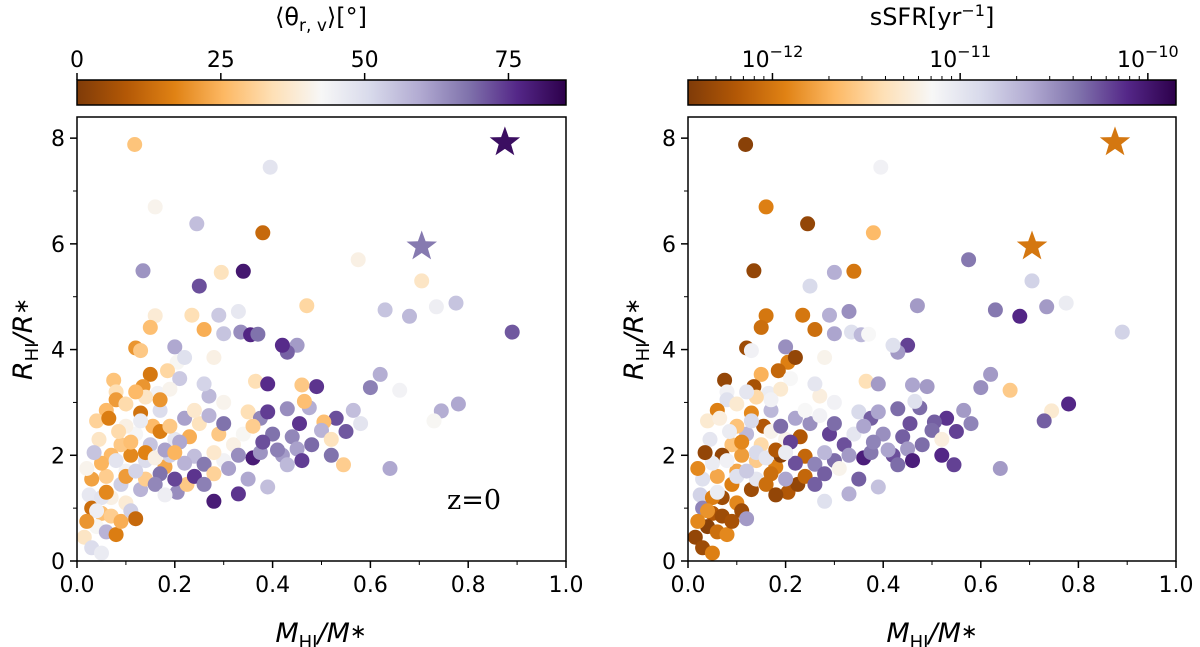 The width and height of the screenshot is (1200, 647). What do you see at coordinates (468, 585) in the screenshot?
I see `left-x-tick-label: 0.8` at bounding box center [468, 585].